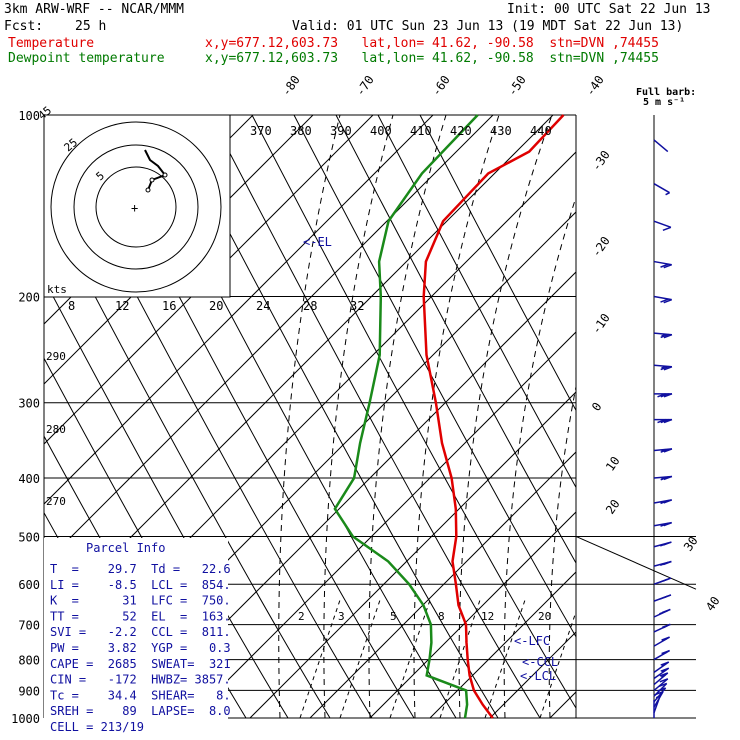 The height and width of the screenshot is (740, 740). Describe the element at coordinates (360, 658) in the screenshot. I see `mixing-ratio-line` at that location.